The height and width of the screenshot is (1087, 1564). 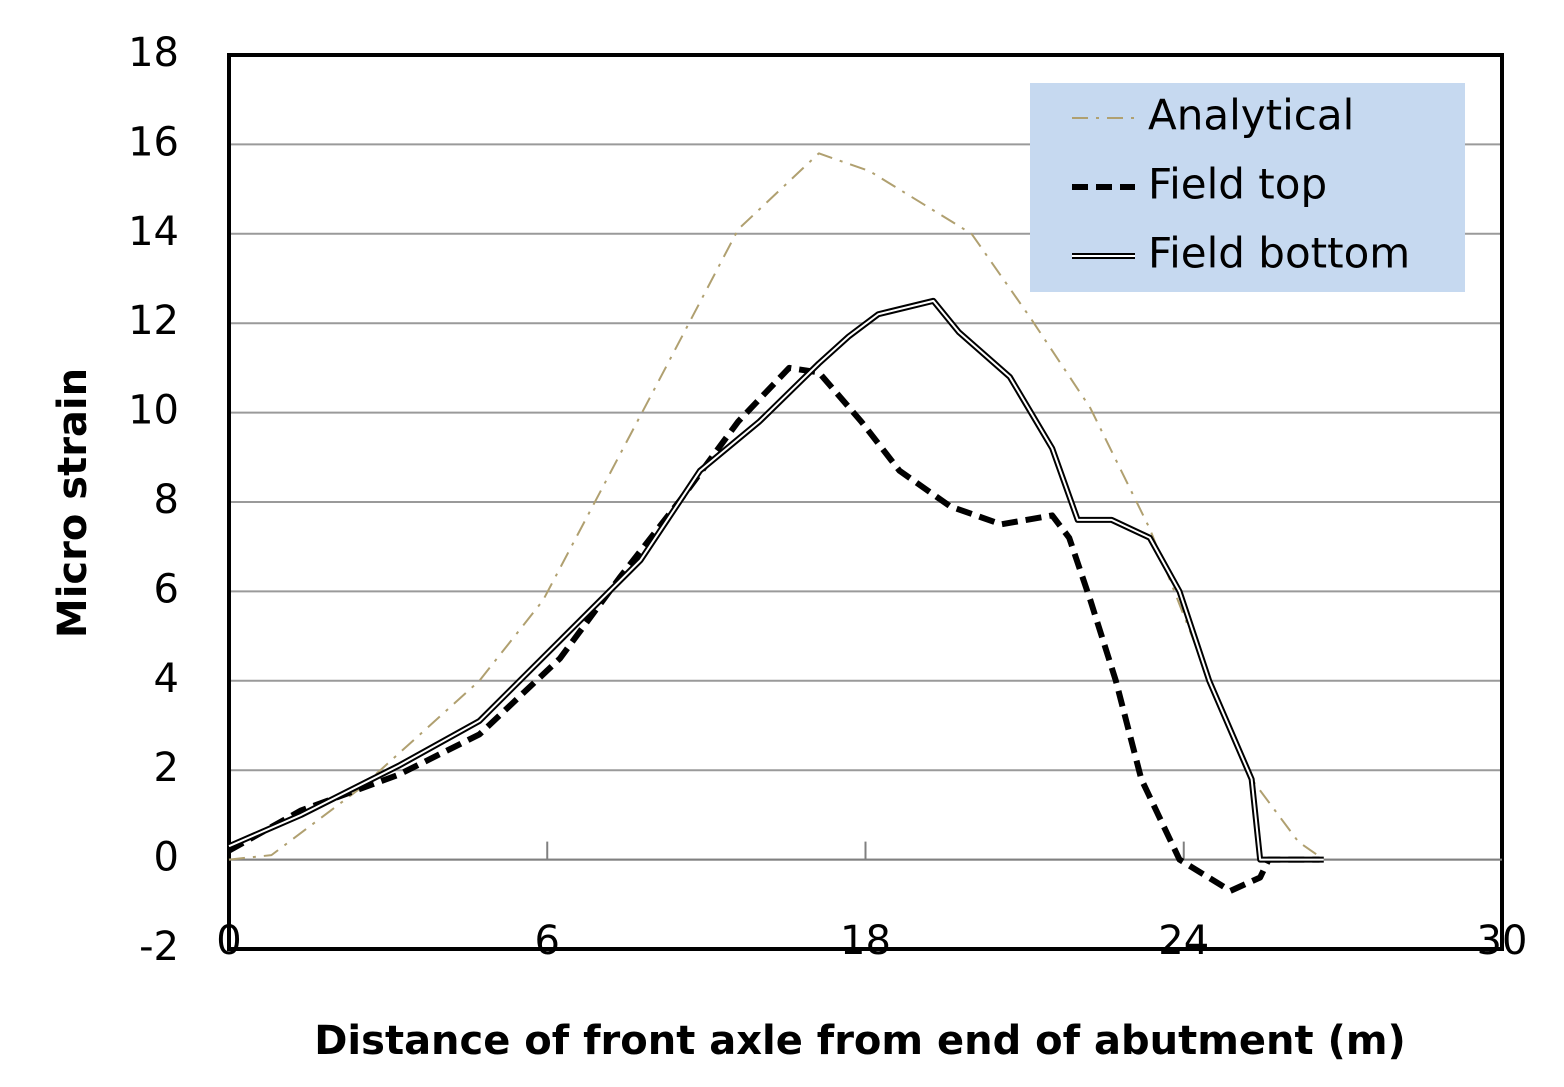 I want to click on y-tick-label: 8, so click(x=166, y=500).